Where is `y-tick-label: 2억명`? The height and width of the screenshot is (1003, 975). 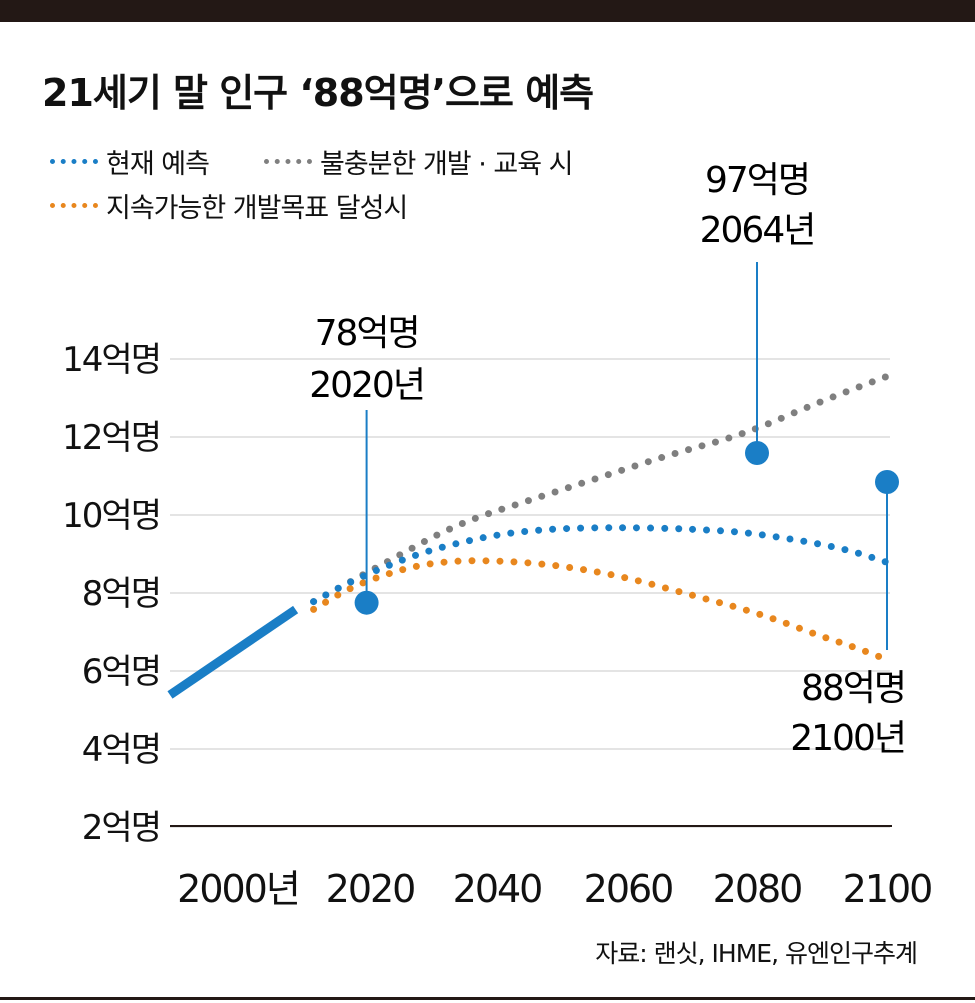 y-tick-label: 2억명 is located at coordinates (121, 828).